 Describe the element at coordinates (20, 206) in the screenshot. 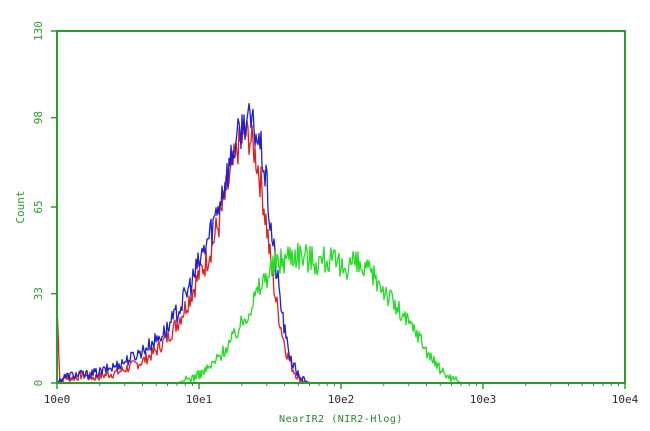

I see `y-axis-title: Count` at that location.